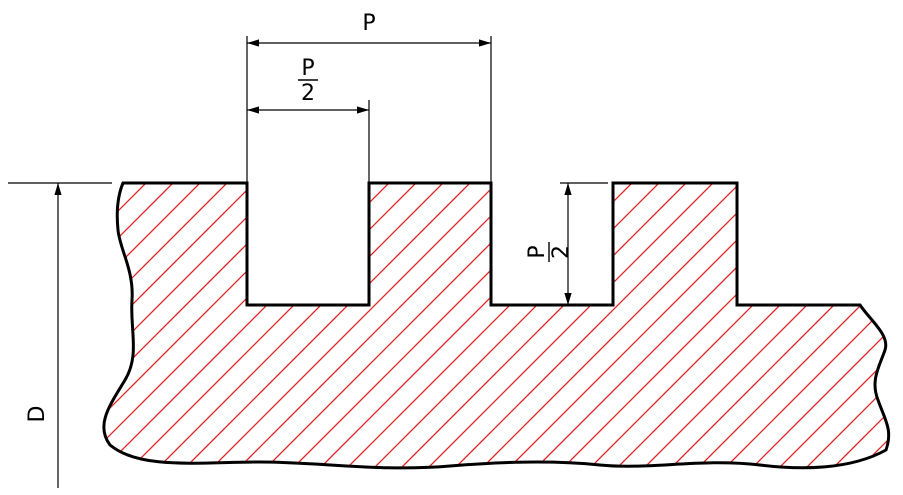 The height and width of the screenshot is (495, 903). What do you see at coordinates (308, 93) in the screenshot?
I see `half-pitch-denominator: 2` at bounding box center [308, 93].